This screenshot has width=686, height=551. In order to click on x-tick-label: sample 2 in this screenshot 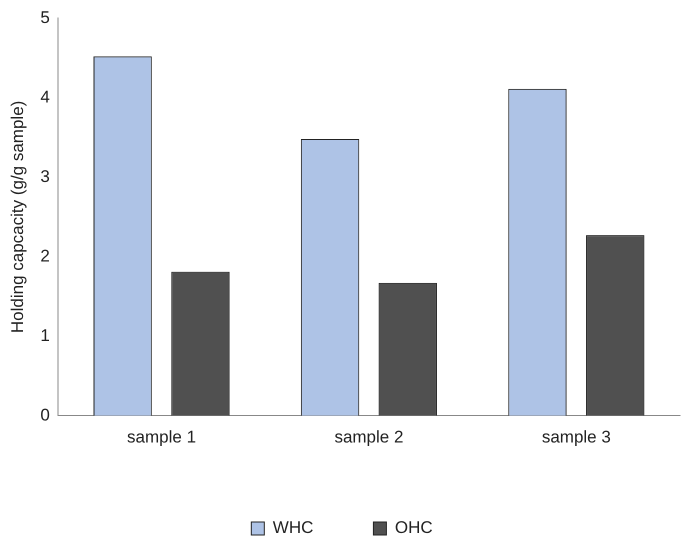, I will do `click(369, 436)`.